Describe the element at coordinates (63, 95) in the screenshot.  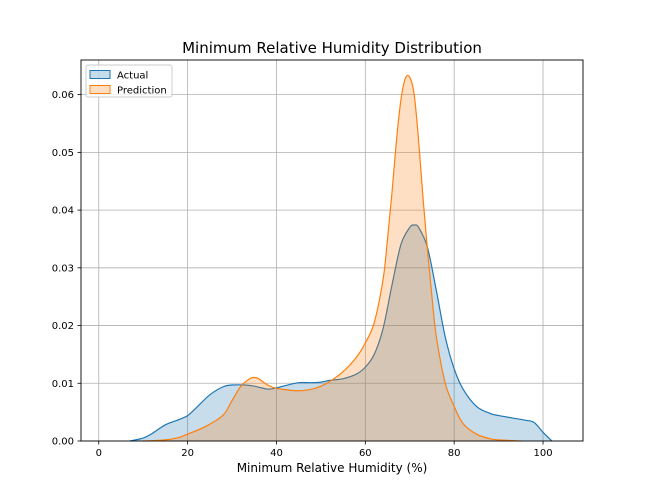
I see `y-tick-label: 0.06` at that location.